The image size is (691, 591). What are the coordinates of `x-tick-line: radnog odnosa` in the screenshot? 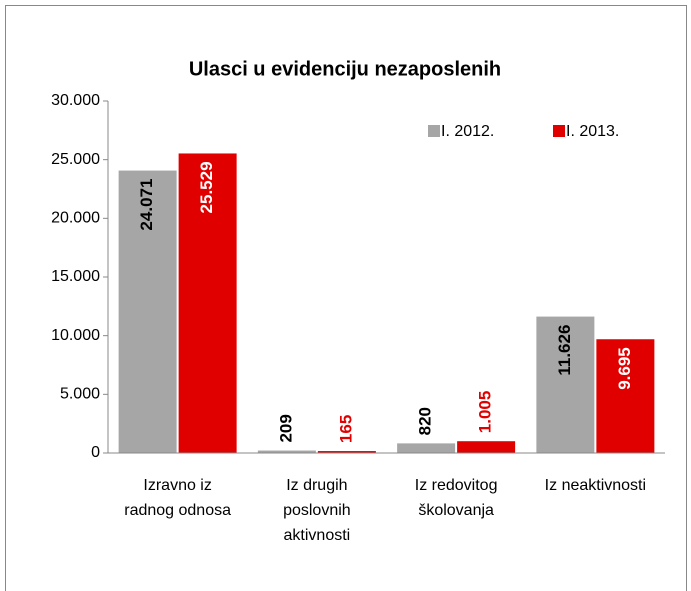 It's located at (177, 510).